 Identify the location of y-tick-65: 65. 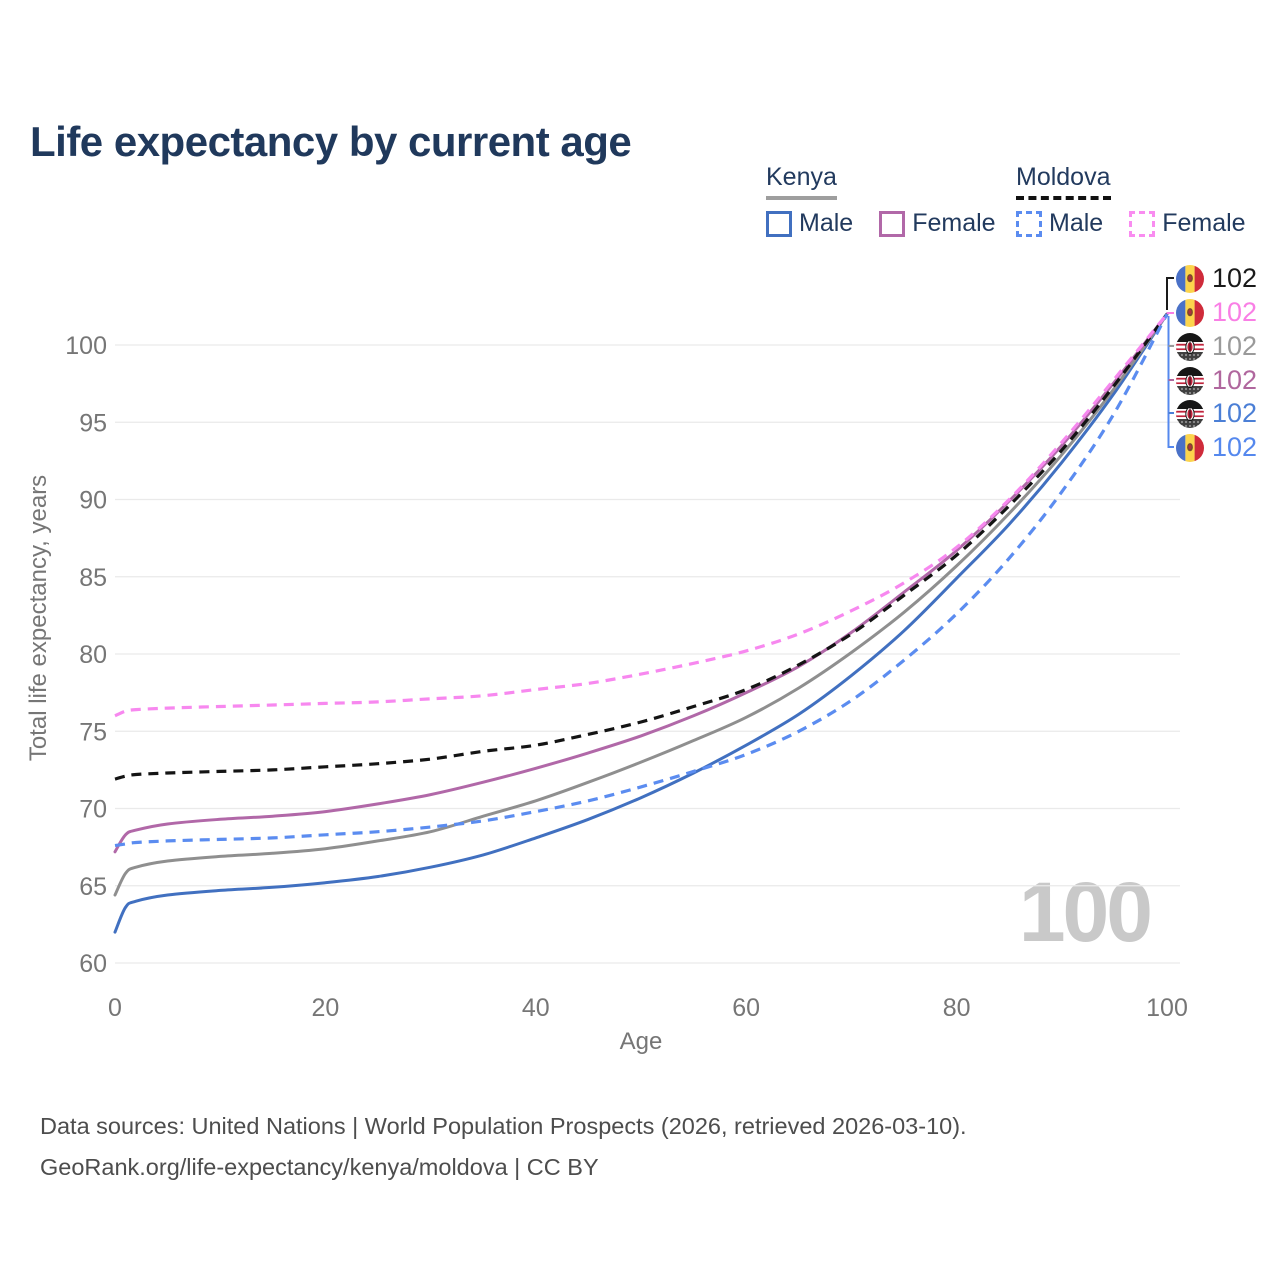
(93, 887).